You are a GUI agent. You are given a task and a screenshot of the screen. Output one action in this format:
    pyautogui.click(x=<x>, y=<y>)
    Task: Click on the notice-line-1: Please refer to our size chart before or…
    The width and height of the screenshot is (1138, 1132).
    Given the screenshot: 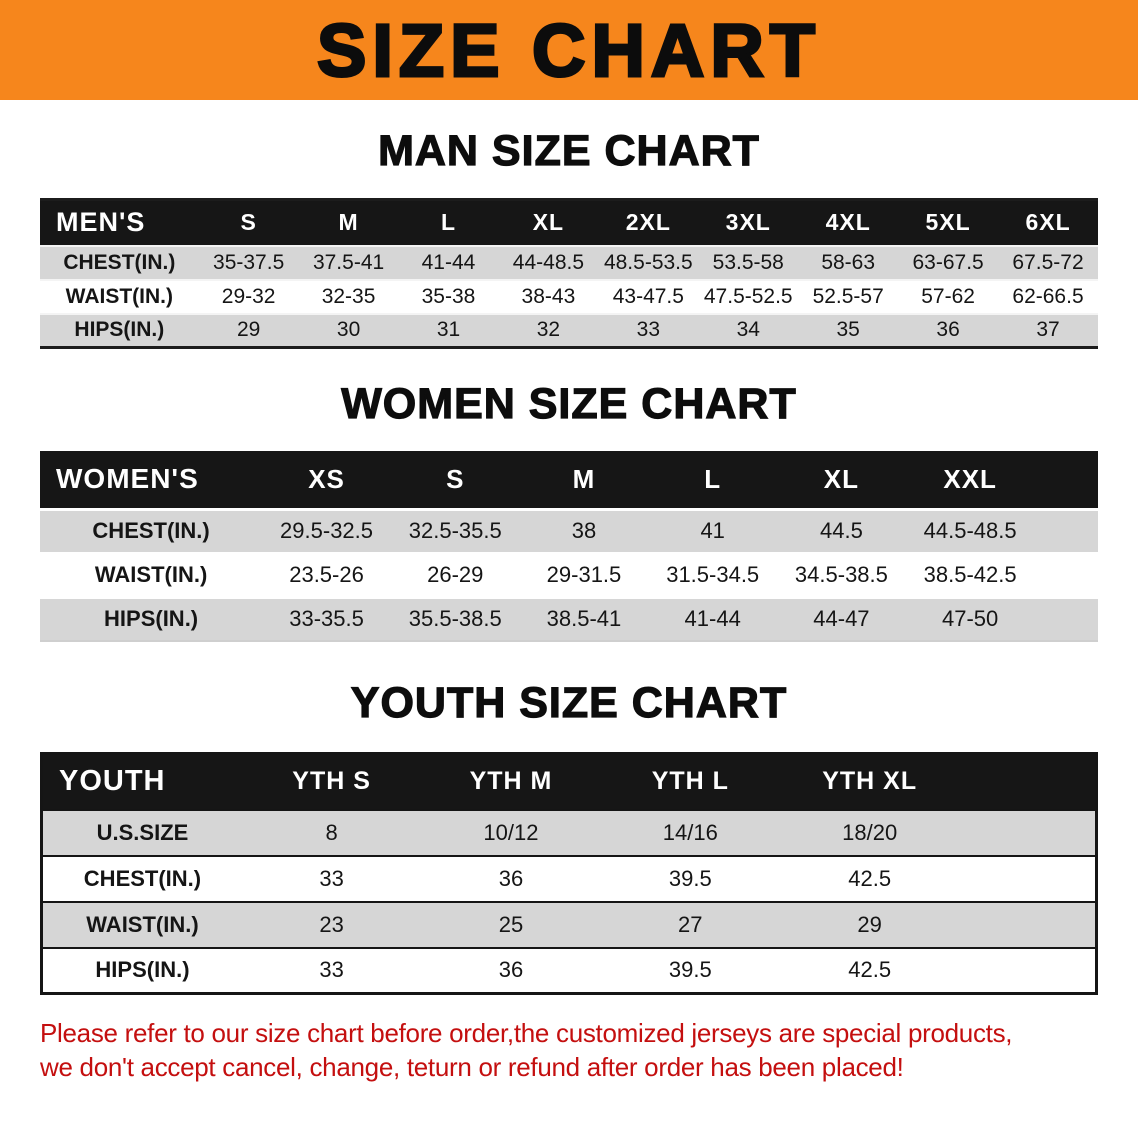 What is the action you would take?
    pyautogui.click(x=526, y=1033)
    